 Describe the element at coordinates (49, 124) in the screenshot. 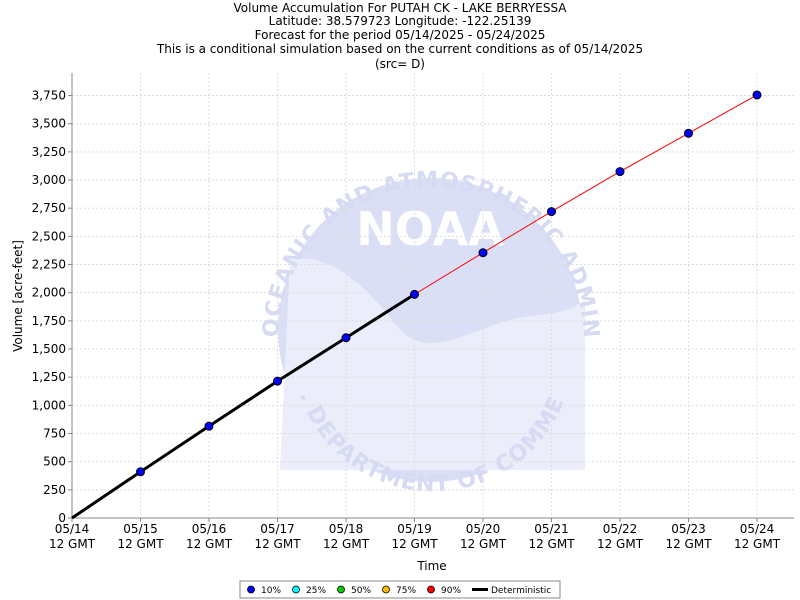

I see `y-tick-label: 3,500` at that location.